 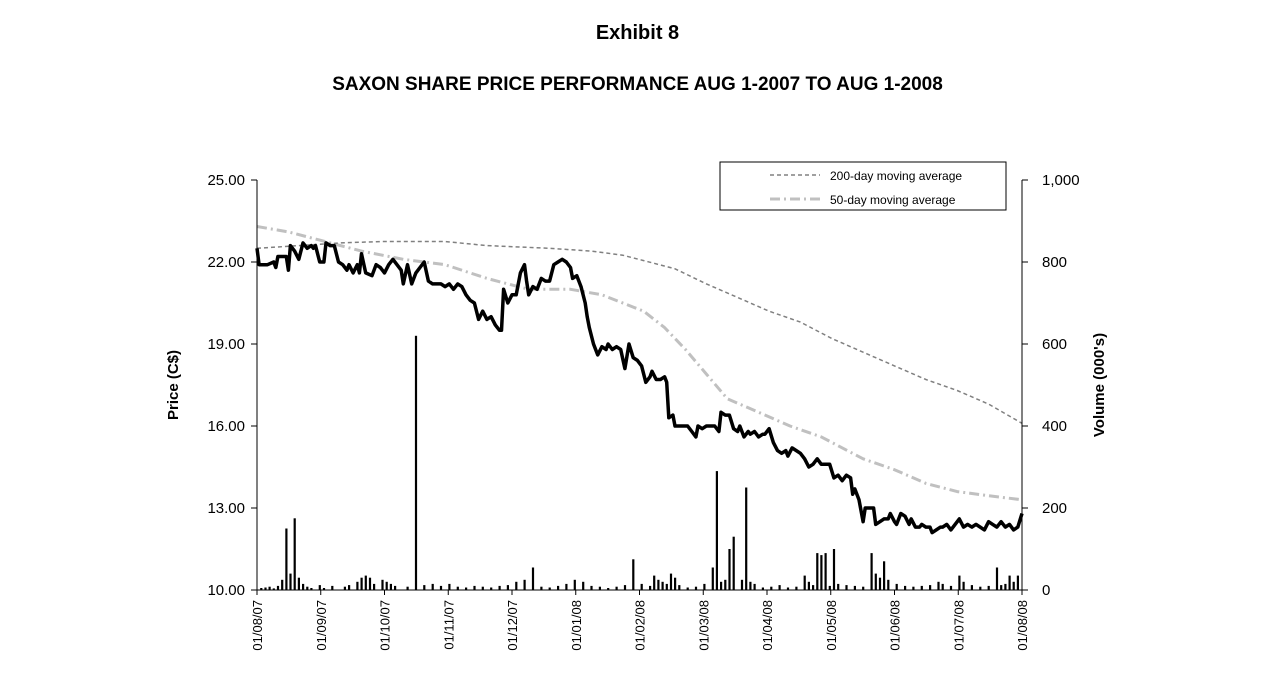 I want to click on y-tick-label: 22.00, so click(x=226, y=262).